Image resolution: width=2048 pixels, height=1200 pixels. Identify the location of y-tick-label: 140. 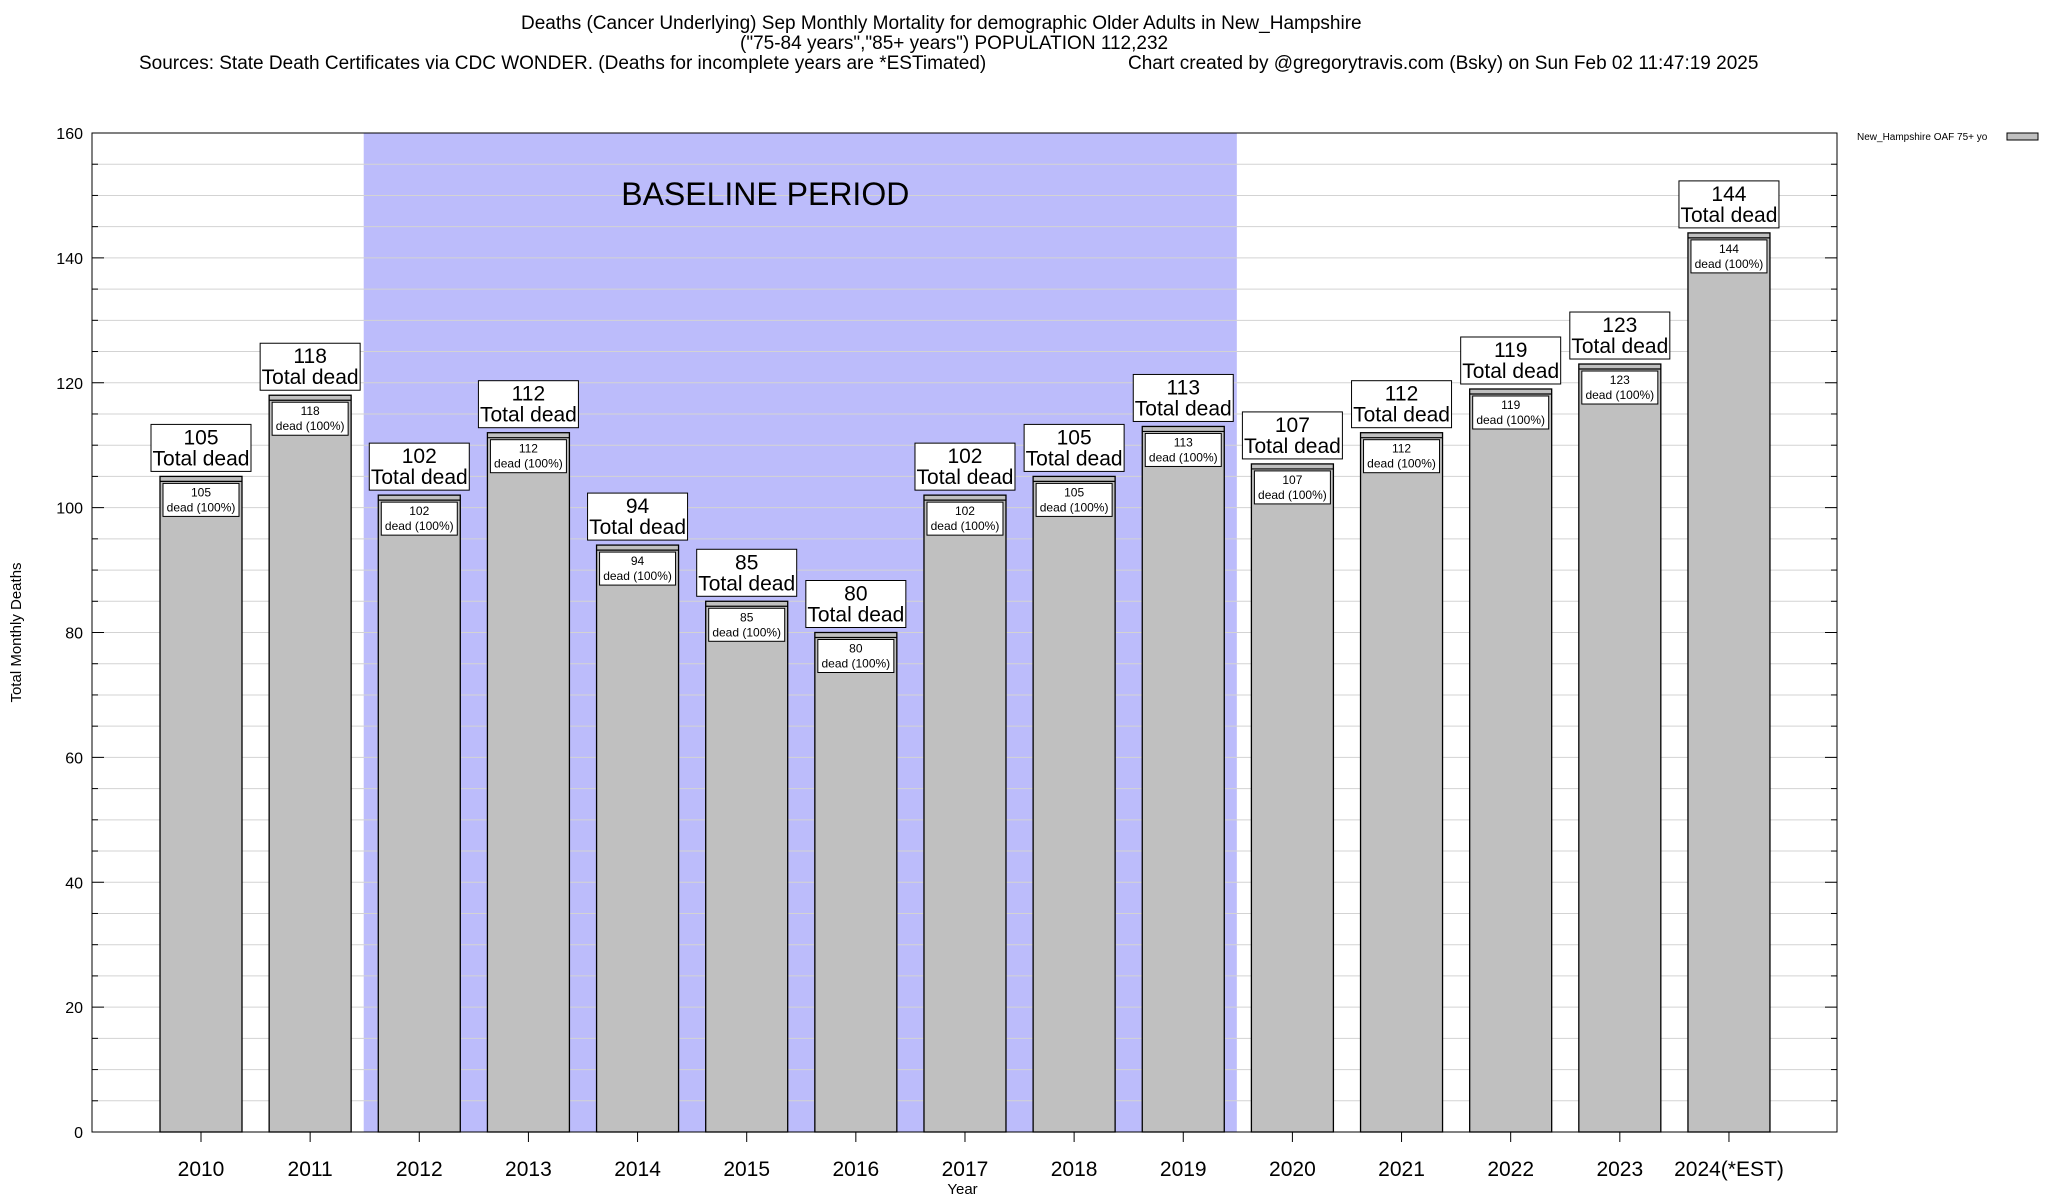
(69, 259).